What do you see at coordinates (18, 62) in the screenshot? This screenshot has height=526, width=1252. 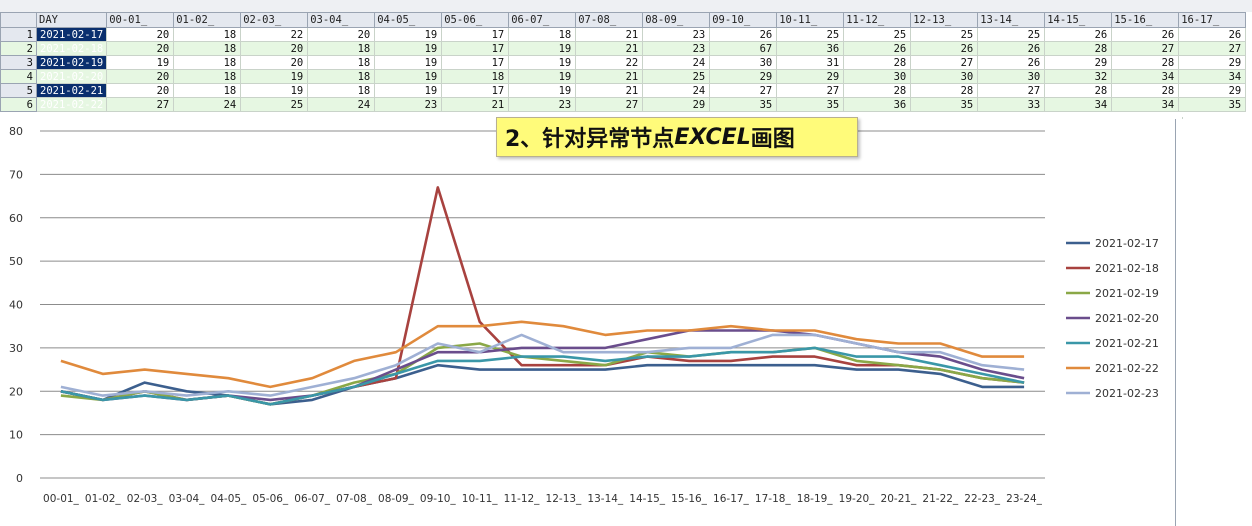 I see `row-number: 3` at bounding box center [18, 62].